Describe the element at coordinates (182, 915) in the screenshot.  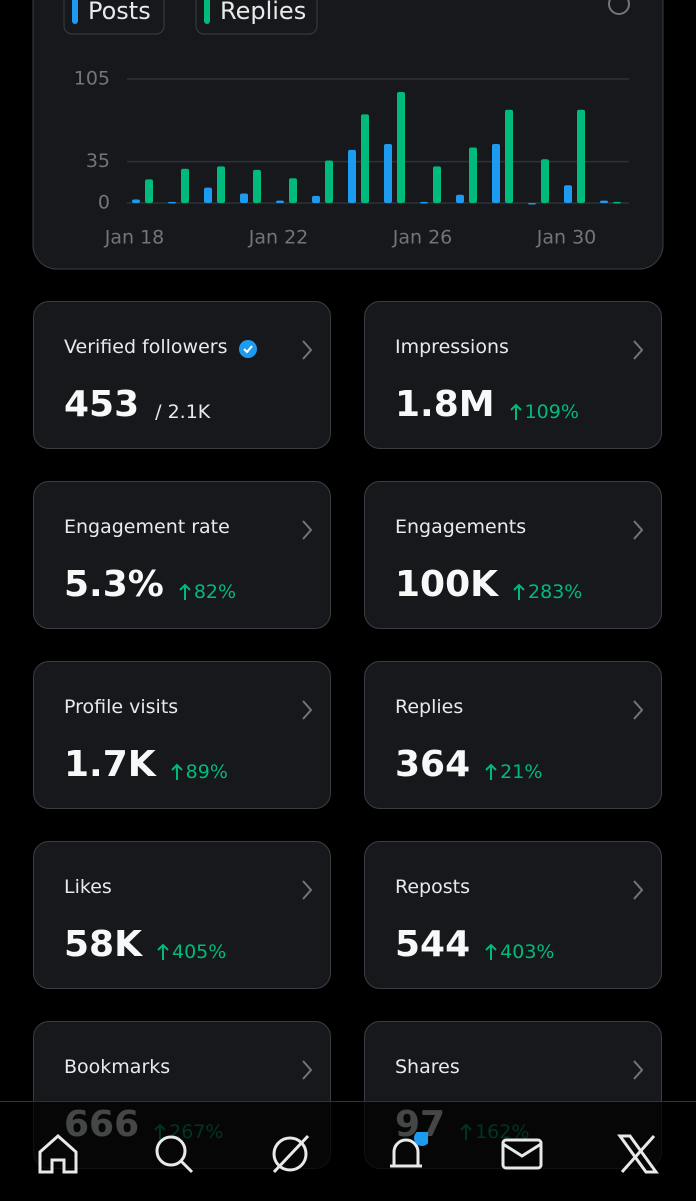
I see `stat-card: Likes 58K 405%` at that location.